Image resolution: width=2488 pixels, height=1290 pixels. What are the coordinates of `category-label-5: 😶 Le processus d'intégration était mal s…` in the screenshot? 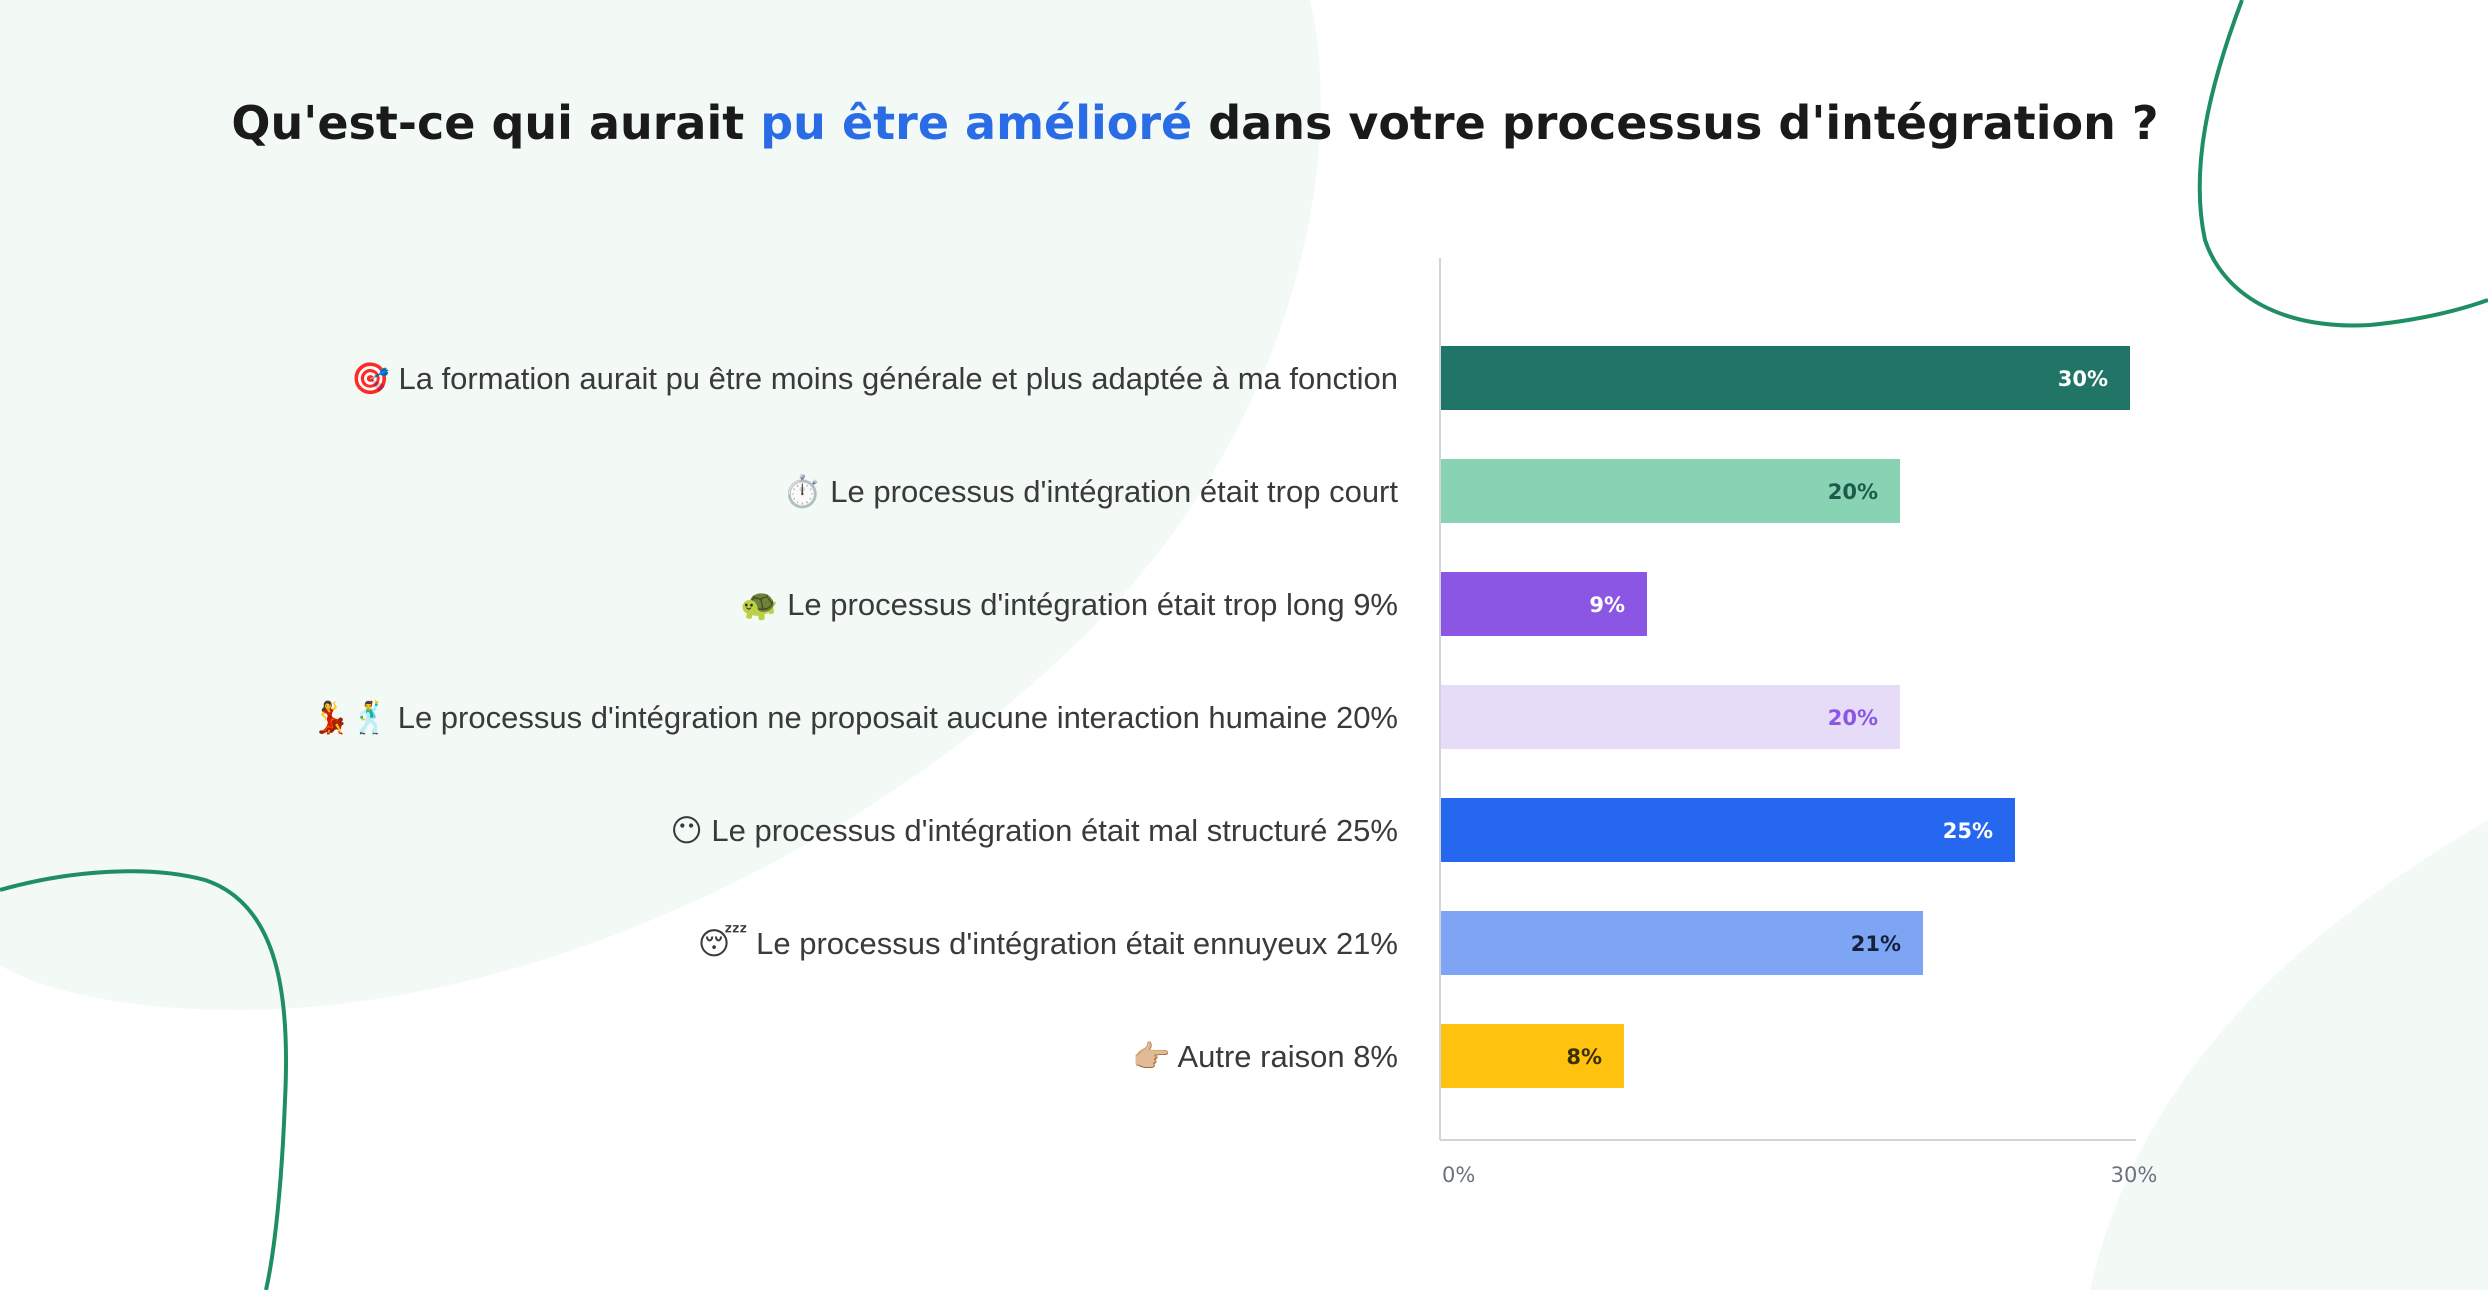 It's located at (1035, 830).